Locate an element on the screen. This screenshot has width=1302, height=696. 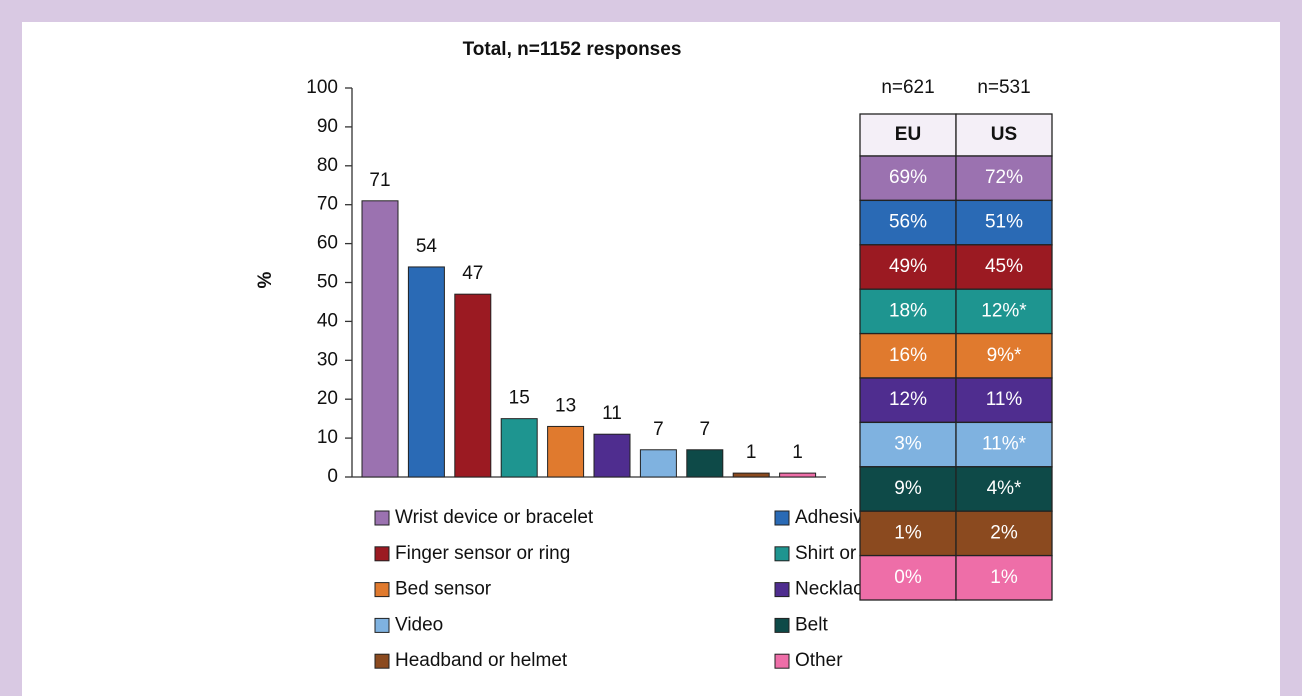
table-cell-text: 49% is located at coordinates (908, 266).